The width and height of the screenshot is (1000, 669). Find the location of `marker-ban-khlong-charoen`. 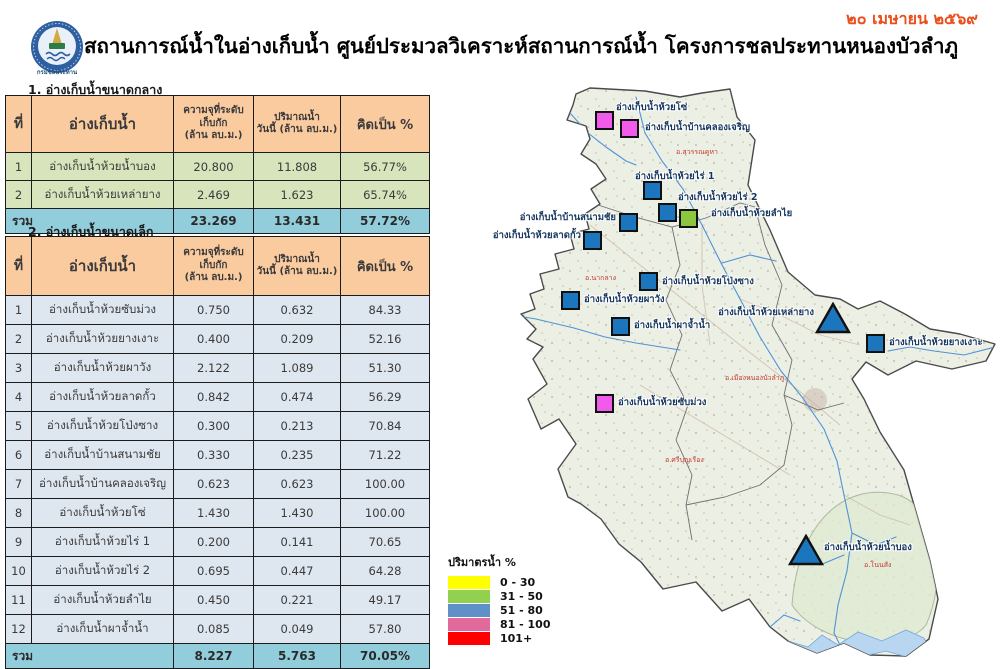

marker-ban-khlong-charoen is located at coordinates (629, 128).